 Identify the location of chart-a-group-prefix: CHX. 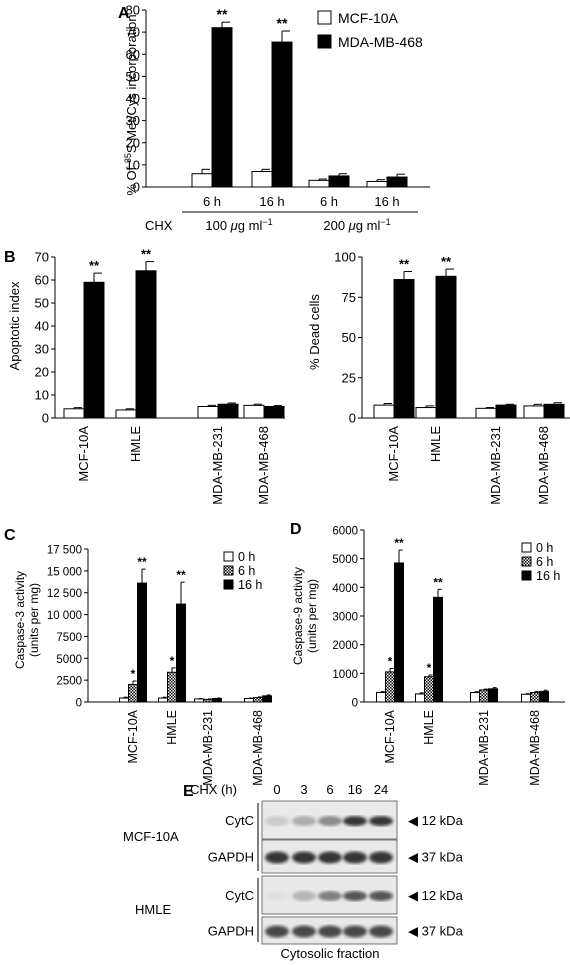
(159, 225).